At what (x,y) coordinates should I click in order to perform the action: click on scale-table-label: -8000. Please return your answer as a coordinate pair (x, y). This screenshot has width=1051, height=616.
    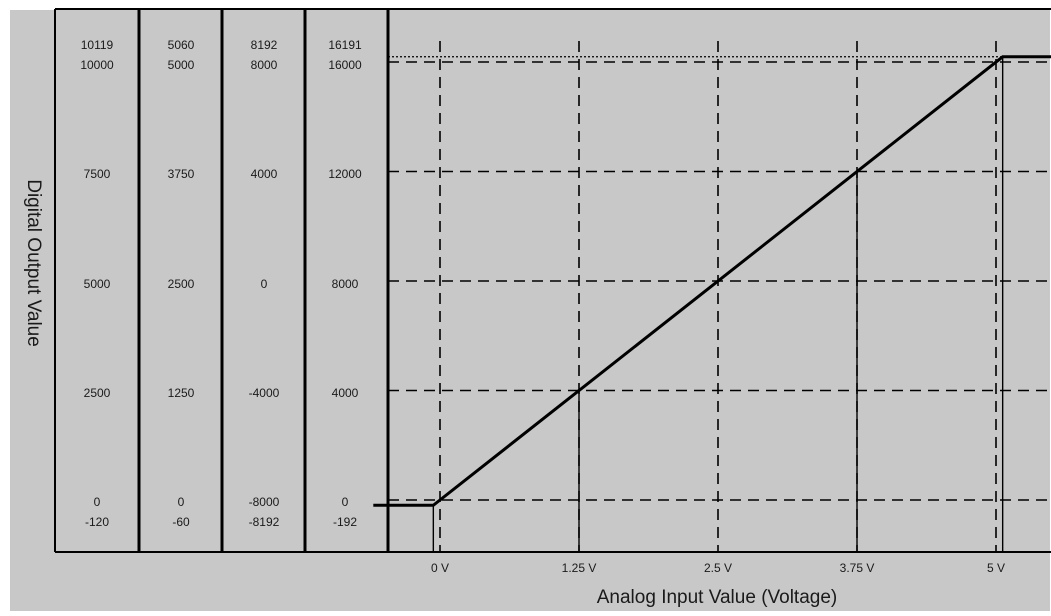
    Looking at the image, I should click on (264, 502).